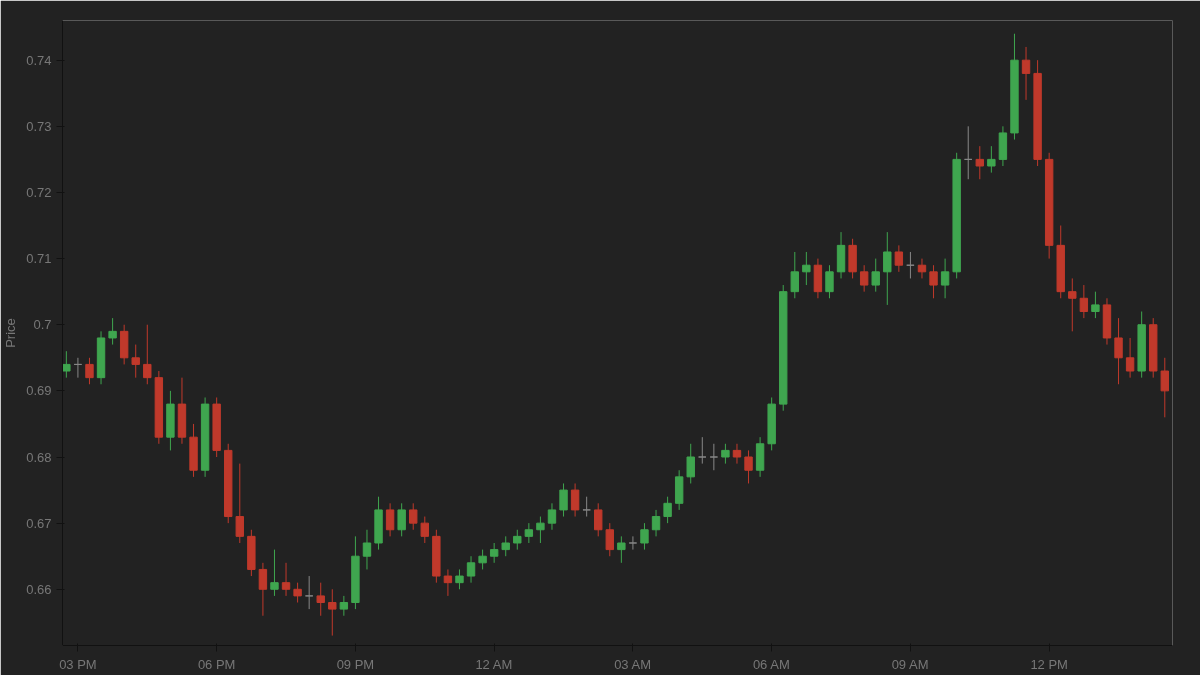  What do you see at coordinates (39, 457) in the screenshot?
I see `y-tick-label: 0.68` at bounding box center [39, 457].